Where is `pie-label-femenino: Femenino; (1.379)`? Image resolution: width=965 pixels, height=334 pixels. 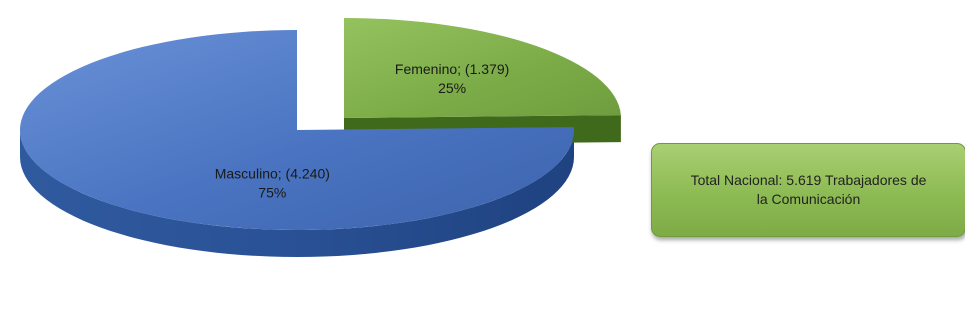 pie-label-femenino: Femenino; (1.379) is located at coordinates (452, 69).